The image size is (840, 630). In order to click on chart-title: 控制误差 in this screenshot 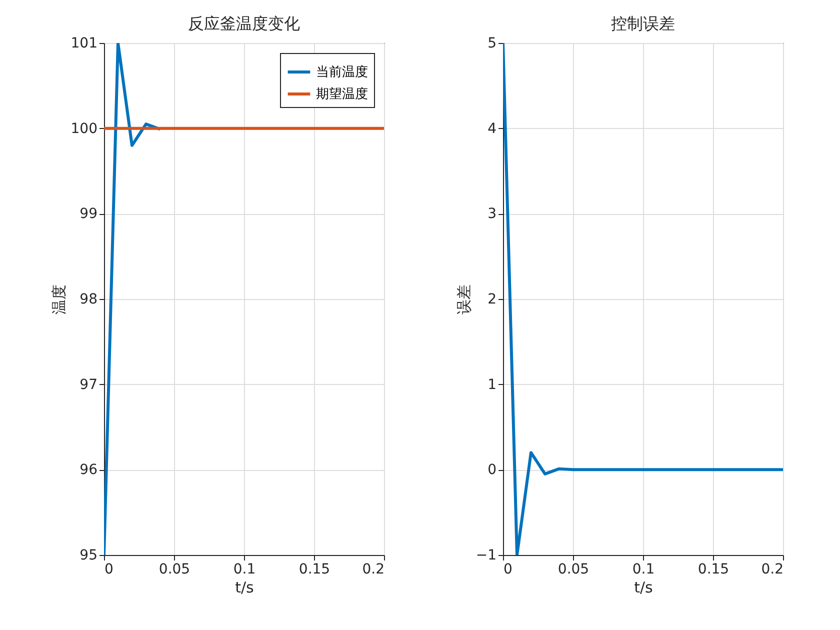, I will do `click(643, 23)`.